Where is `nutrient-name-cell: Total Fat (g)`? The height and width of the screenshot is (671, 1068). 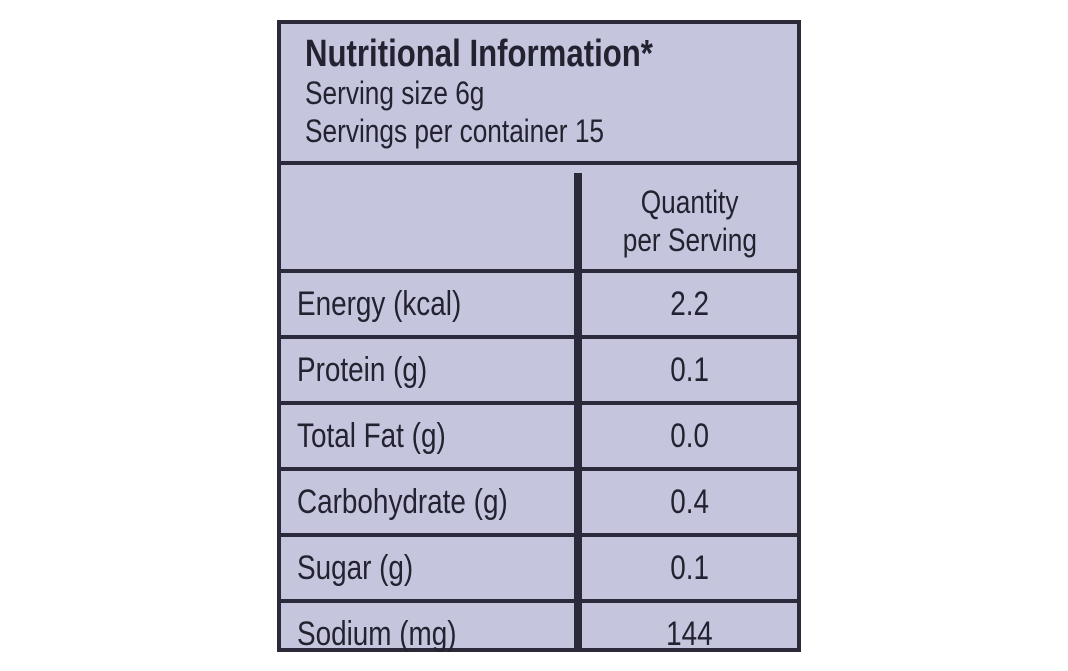
nutrient-name-cell: Total Fat (g) is located at coordinates (427, 436).